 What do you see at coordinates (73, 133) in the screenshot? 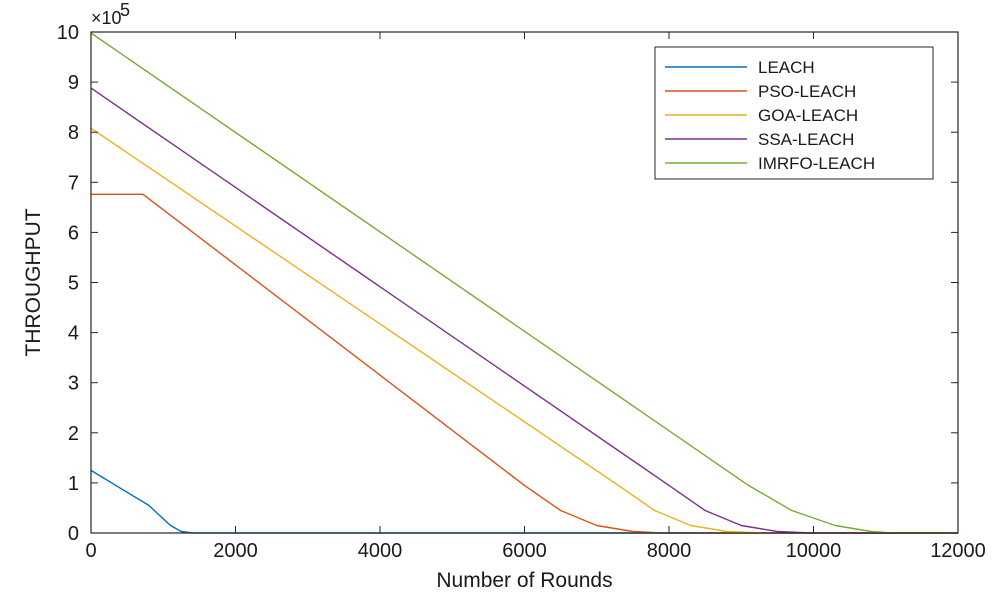
I see `y-tick-label: 8` at bounding box center [73, 133].